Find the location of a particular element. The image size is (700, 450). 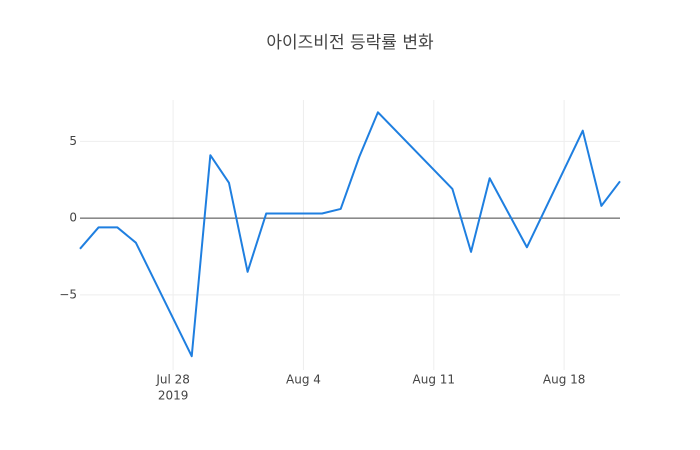

chart-title: 아이즈비전 등락률 변화 is located at coordinates (350, 43).